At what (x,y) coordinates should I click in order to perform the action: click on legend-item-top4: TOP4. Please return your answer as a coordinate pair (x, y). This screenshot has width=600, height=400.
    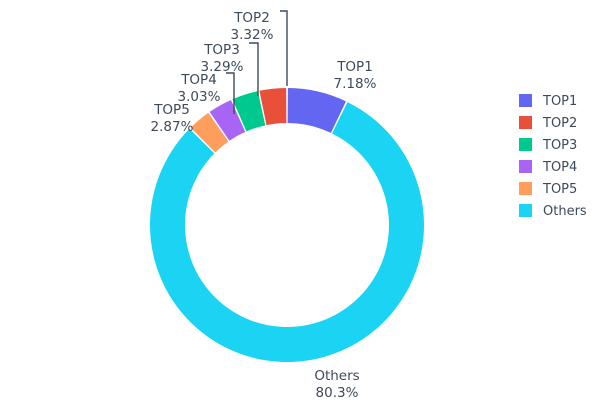
    Looking at the image, I should click on (548, 167).